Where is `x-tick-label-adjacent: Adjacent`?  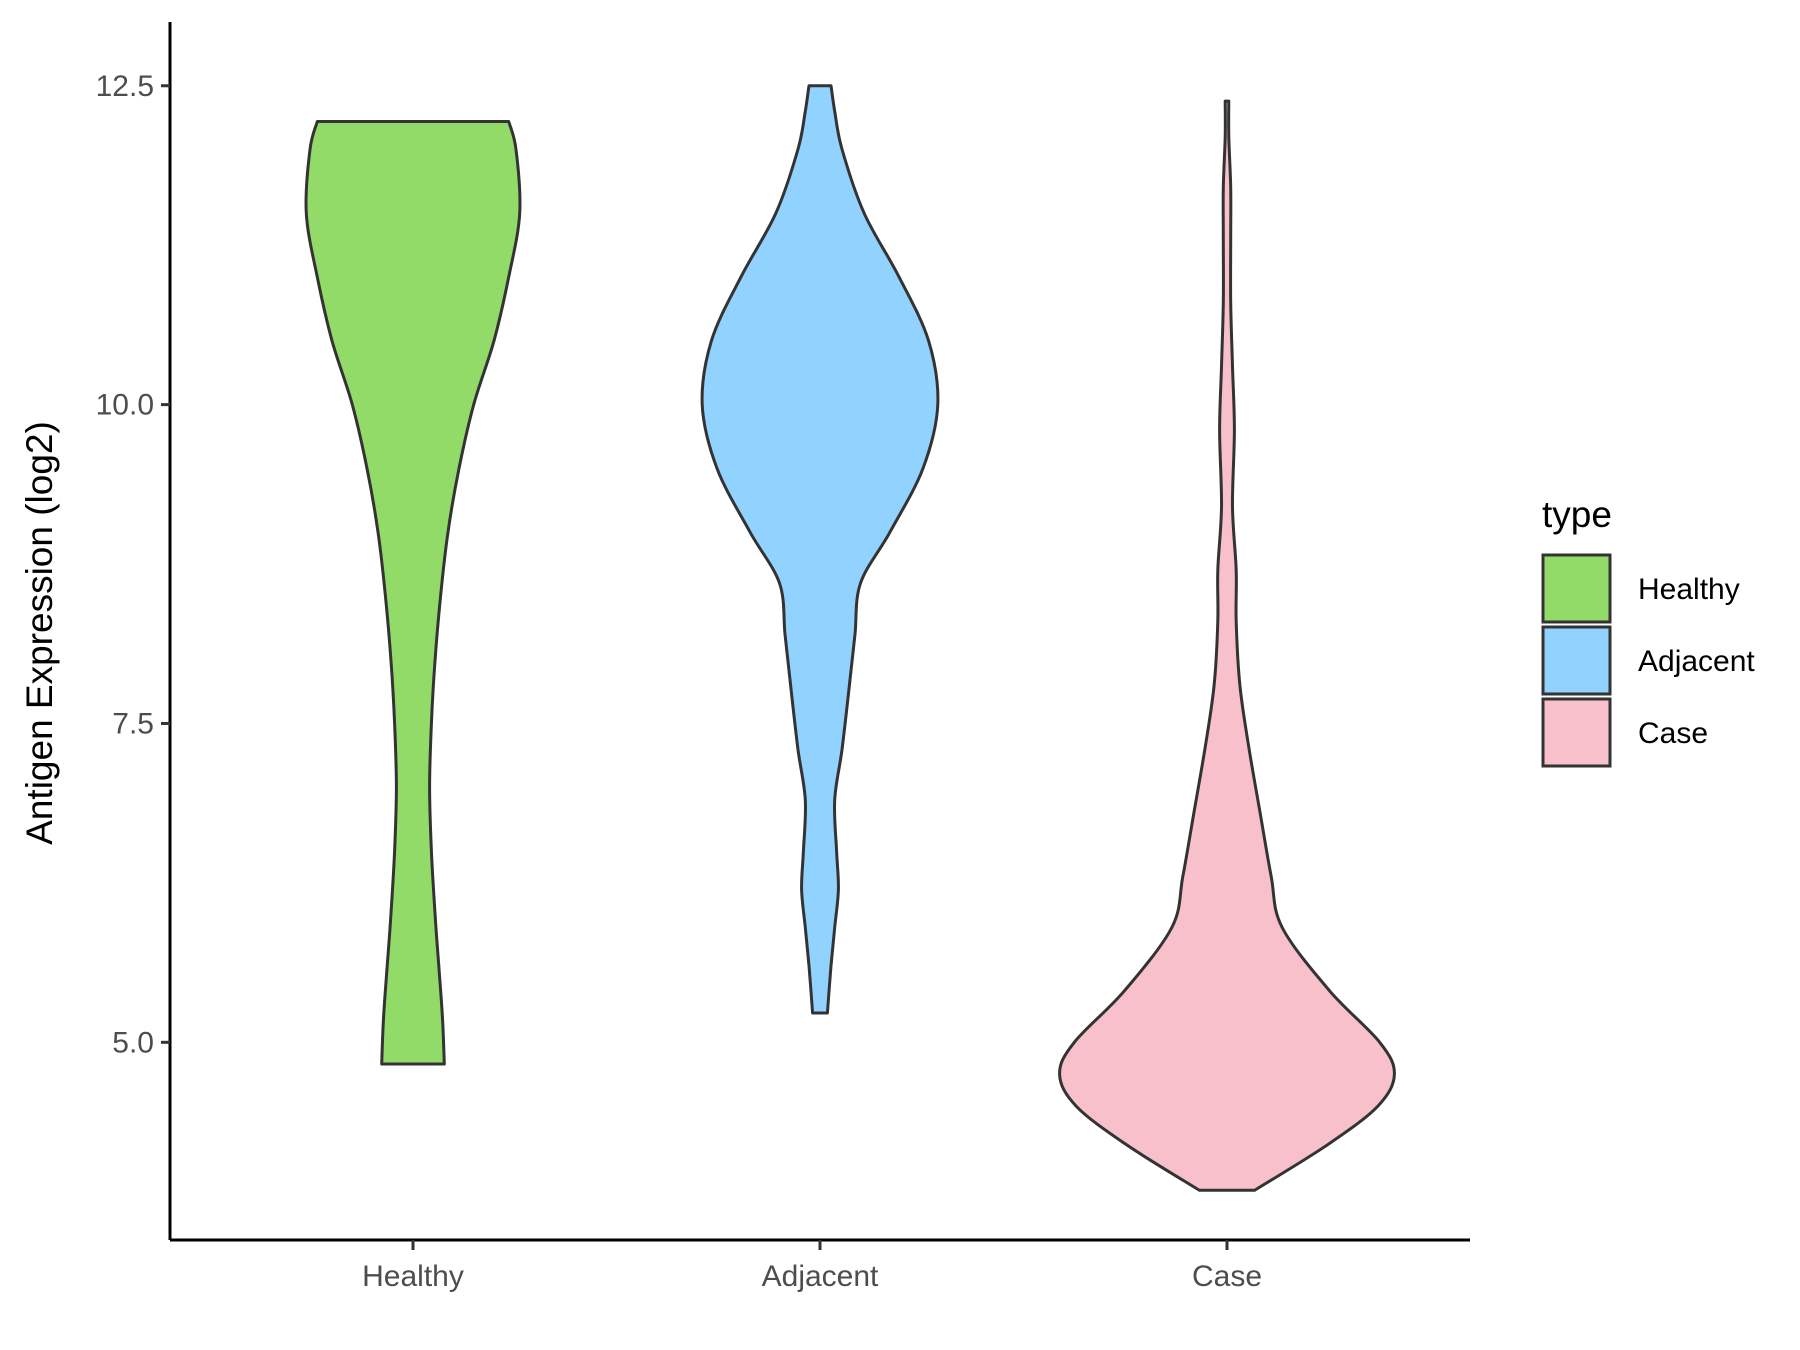
x-tick-label-adjacent: Adjacent is located at coordinates (820, 1276).